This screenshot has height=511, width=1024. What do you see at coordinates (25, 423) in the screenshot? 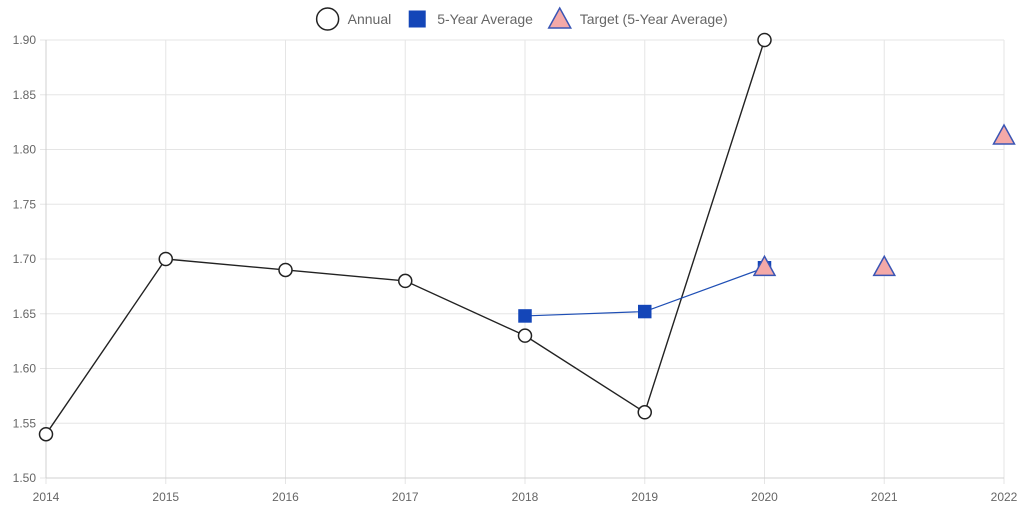
I see `y-tick-label: 1.55` at bounding box center [25, 423].